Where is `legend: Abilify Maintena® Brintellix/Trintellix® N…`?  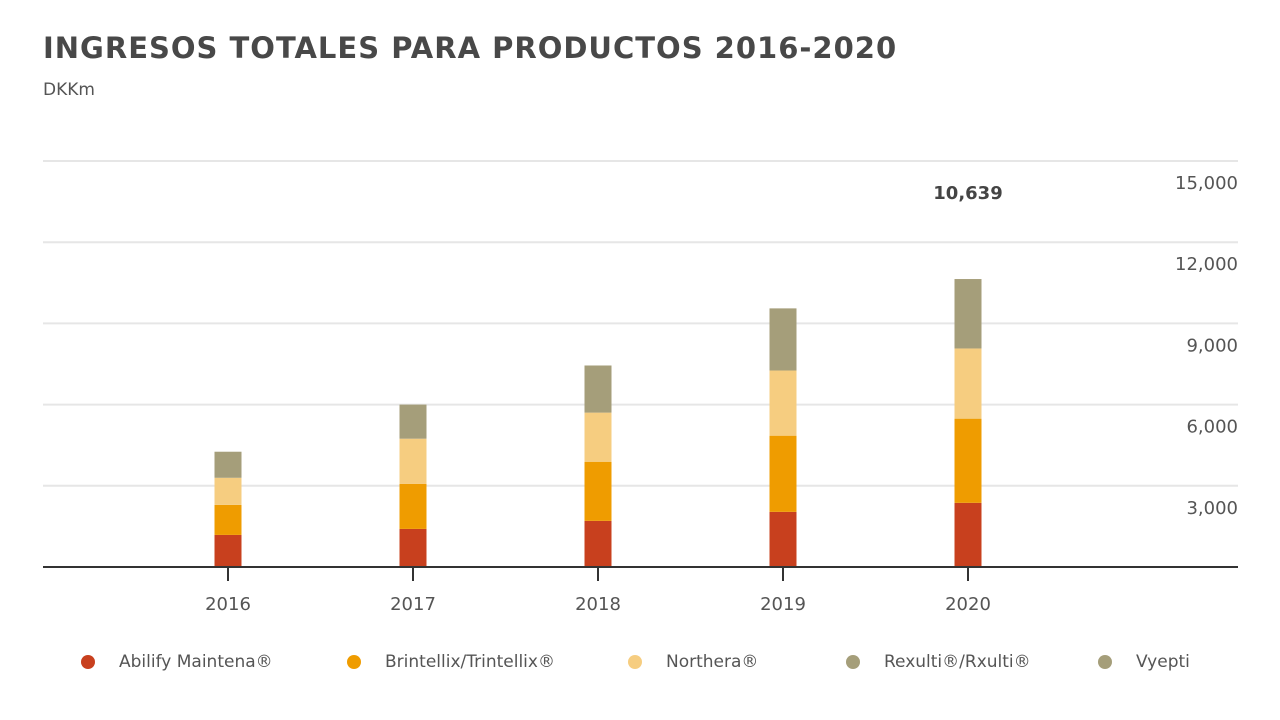 legend: Abilify Maintena® Brintellix/Trintellix® N… is located at coordinates (640, 667).